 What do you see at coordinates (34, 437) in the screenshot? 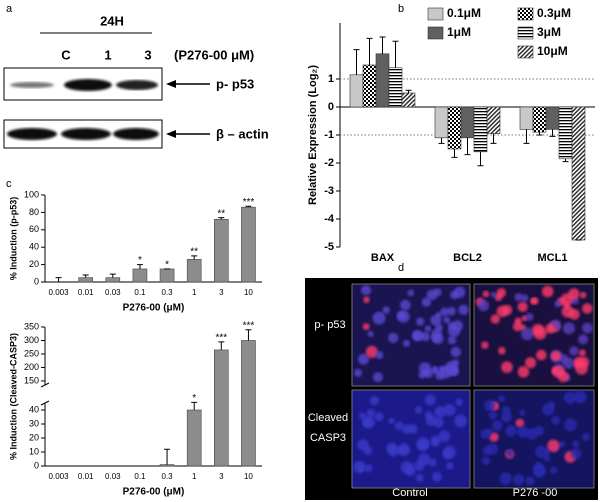
I see `y-tick-label: 20` at bounding box center [34, 437].